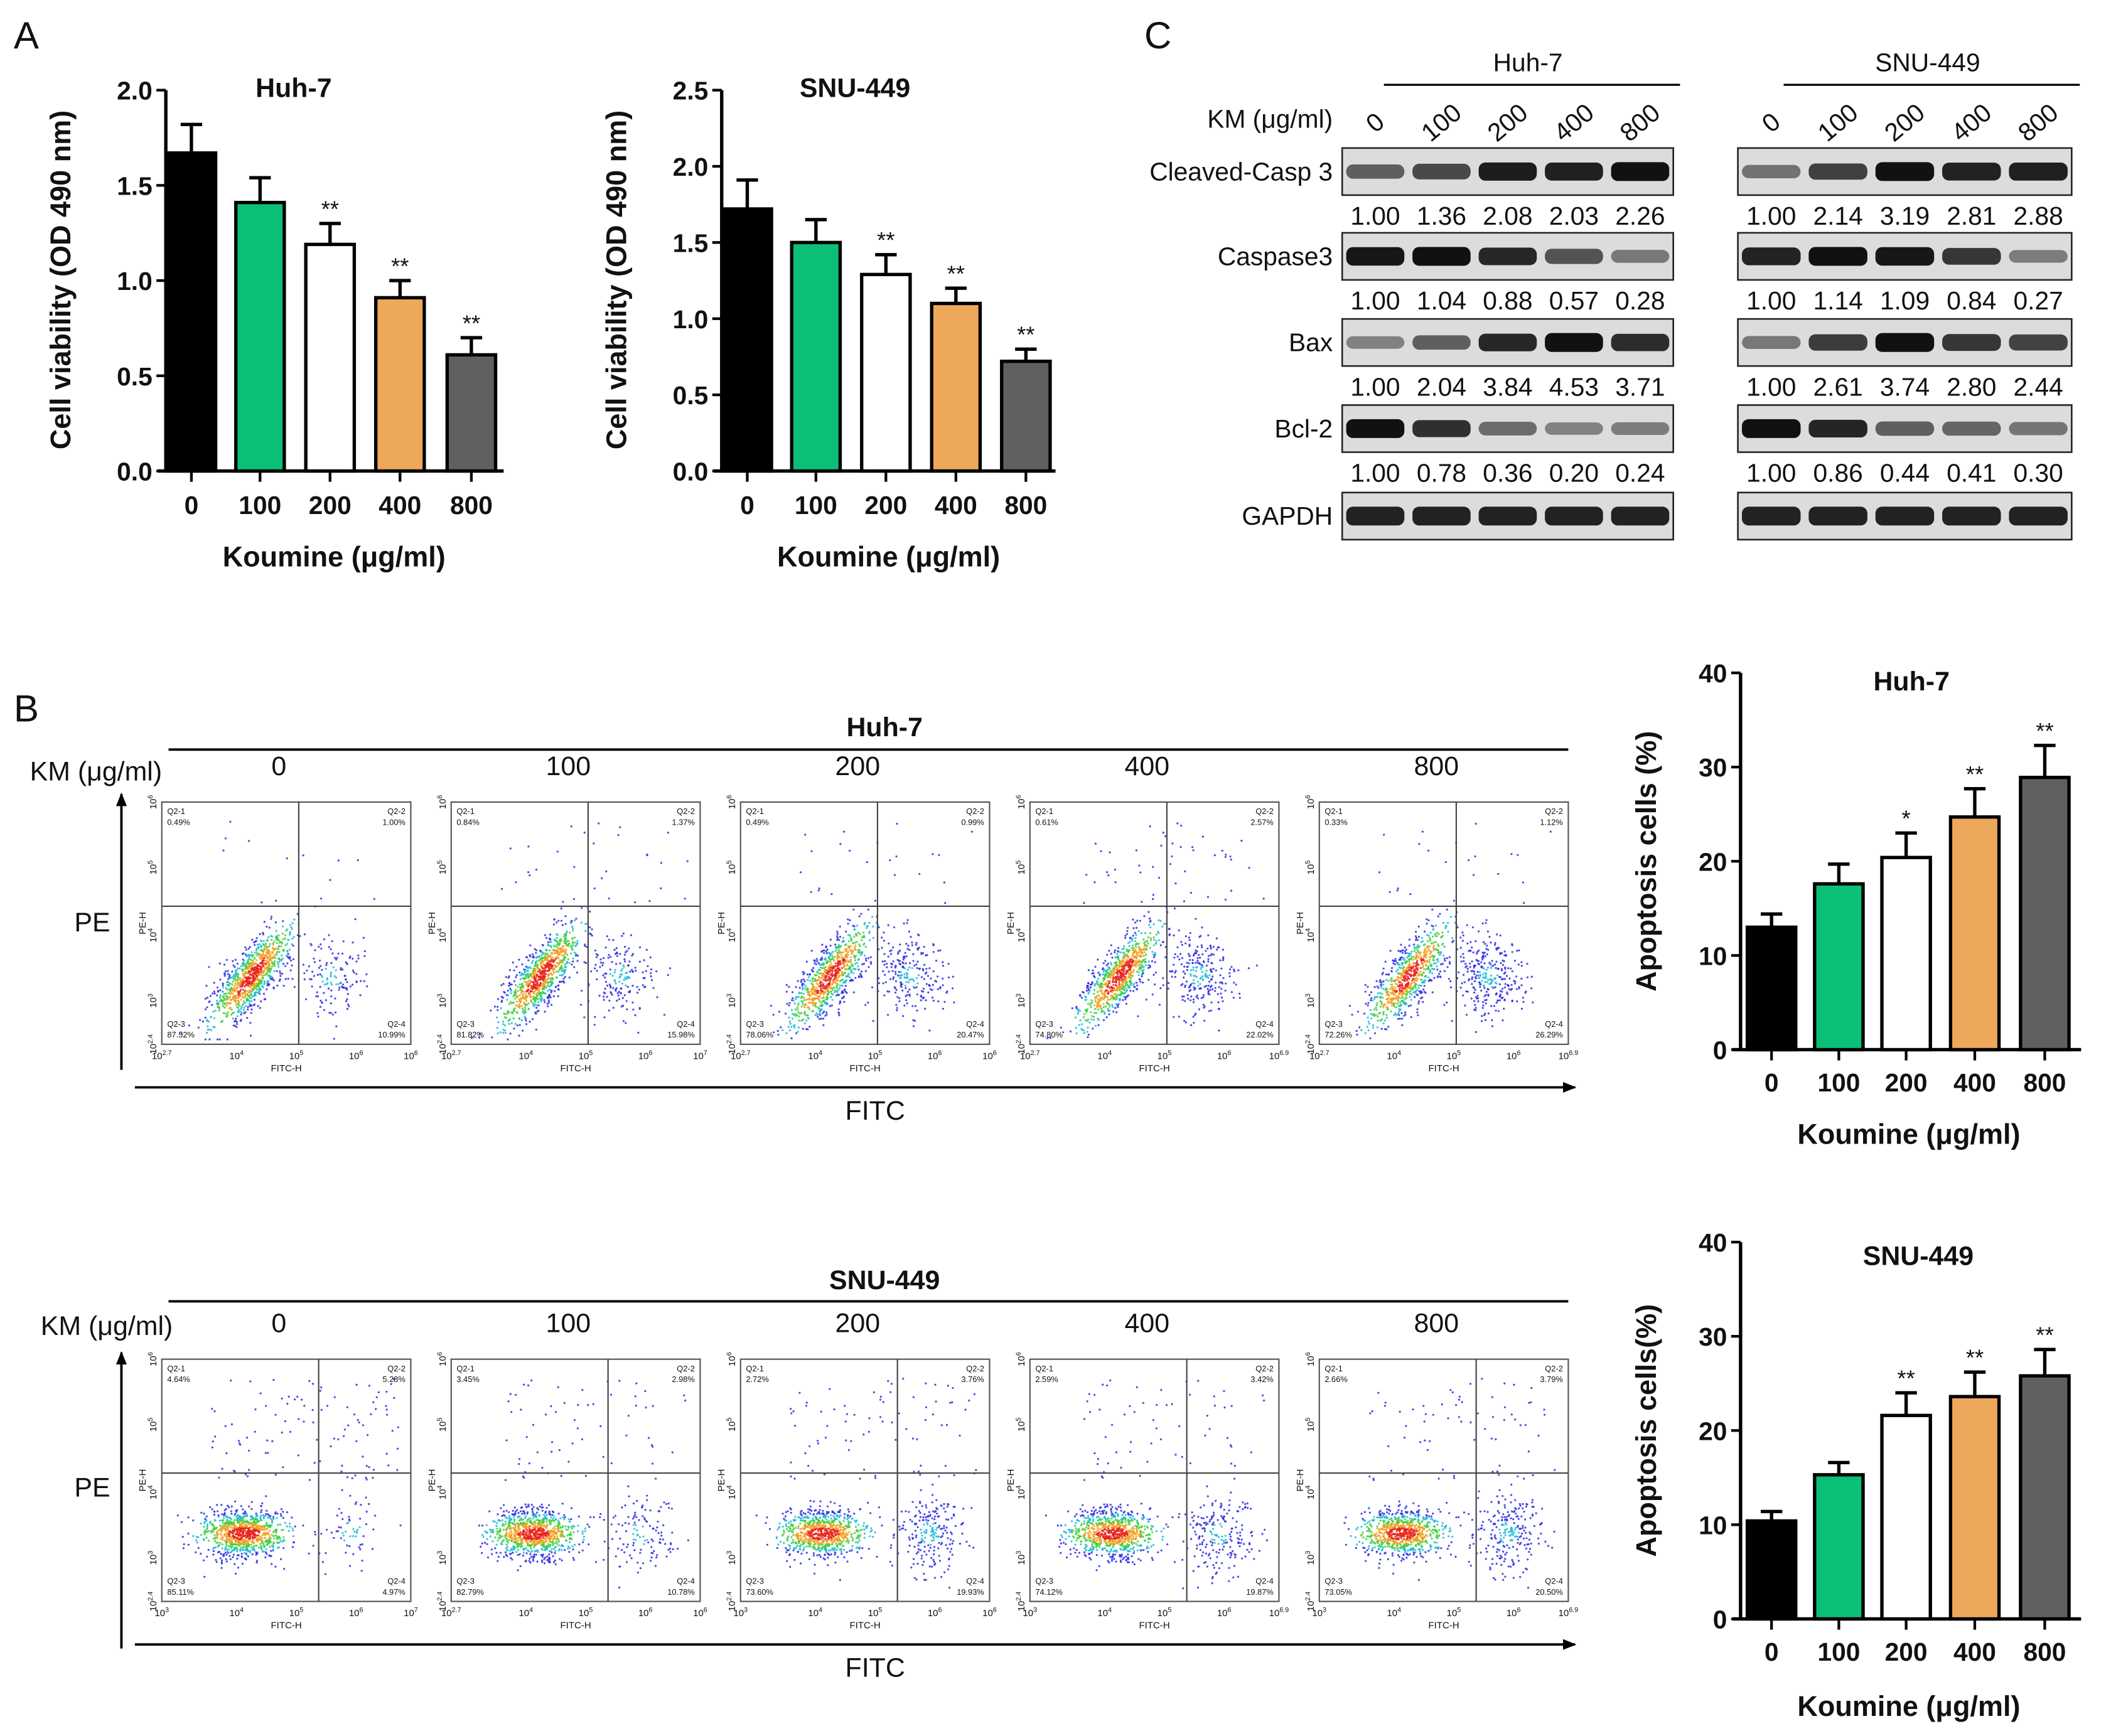 This screenshot has width=2111, height=1736. I want to click on quadrant-name: Q2-3, so click(1044, 1024).